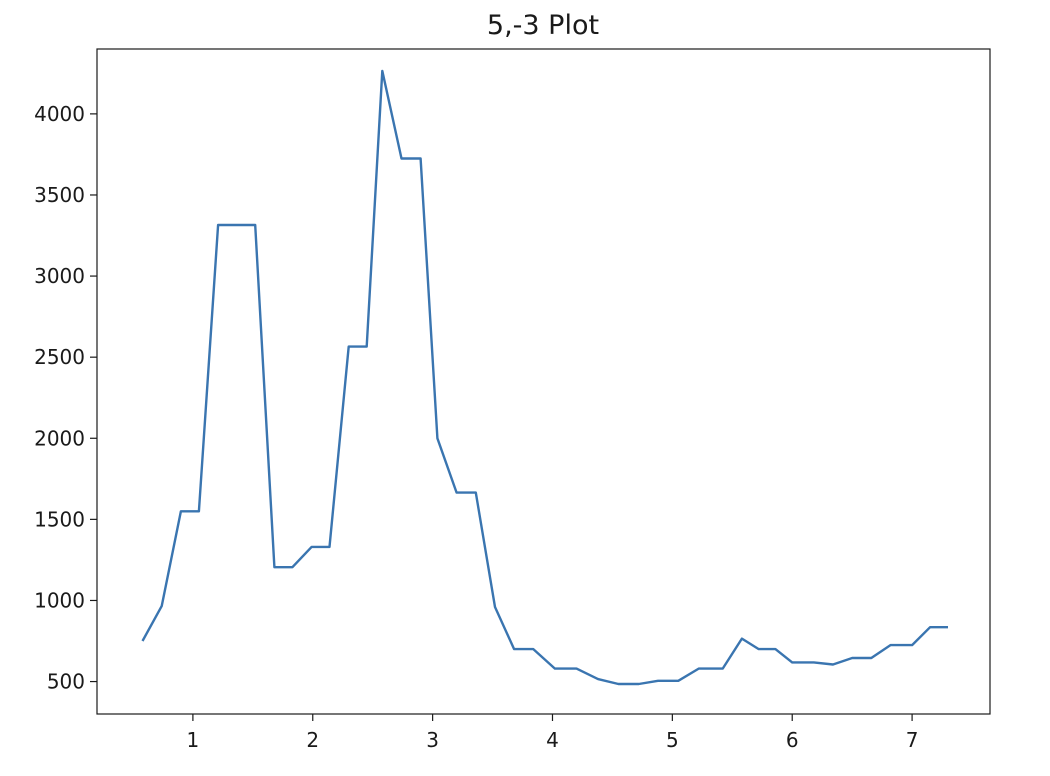  What do you see at coordinates (65, 398) in the screenshot?
I see `y-axis: 500 1000 1500 2000 2500 3000 3500 4000` at bounding box center [65, 398].